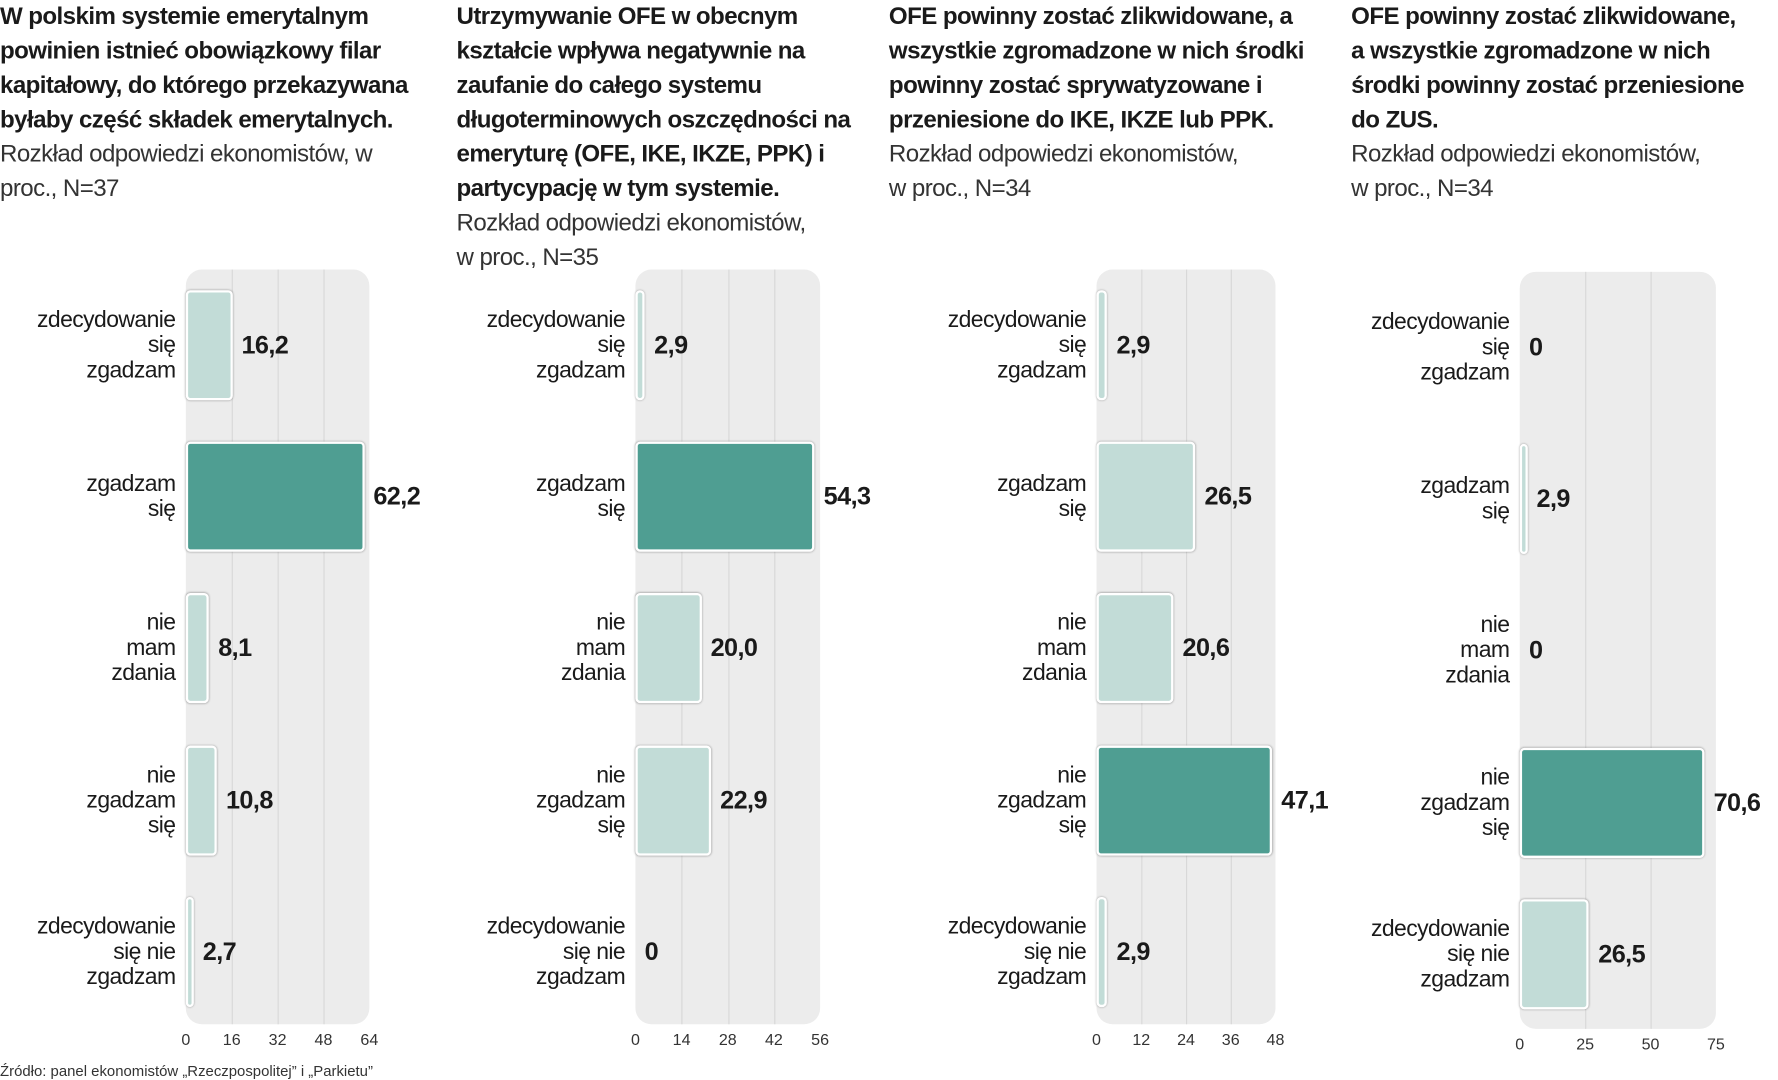  Describe the element at coordinates (219, 951) in the screenshot. I see `value-label: 2,7` at that location.